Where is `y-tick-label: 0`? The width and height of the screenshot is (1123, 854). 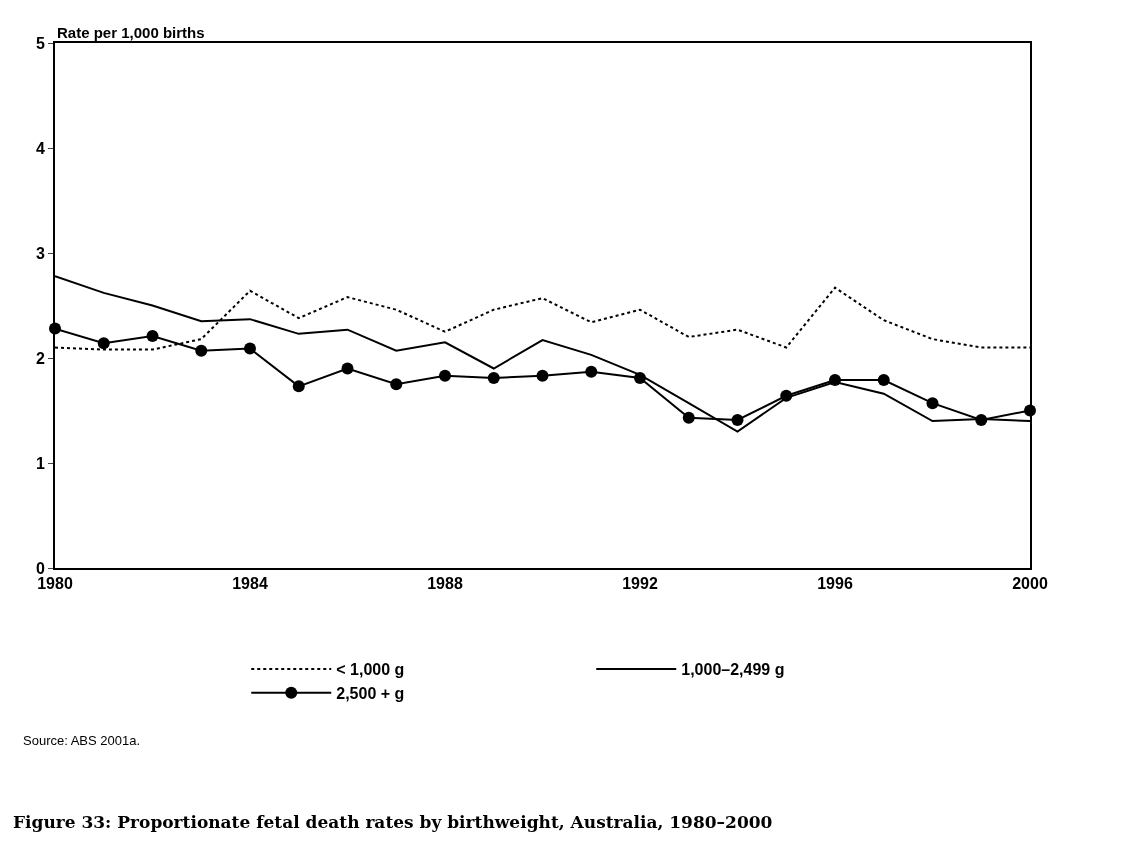
y-tick-label: 0 is located at coordinates (40, 568).